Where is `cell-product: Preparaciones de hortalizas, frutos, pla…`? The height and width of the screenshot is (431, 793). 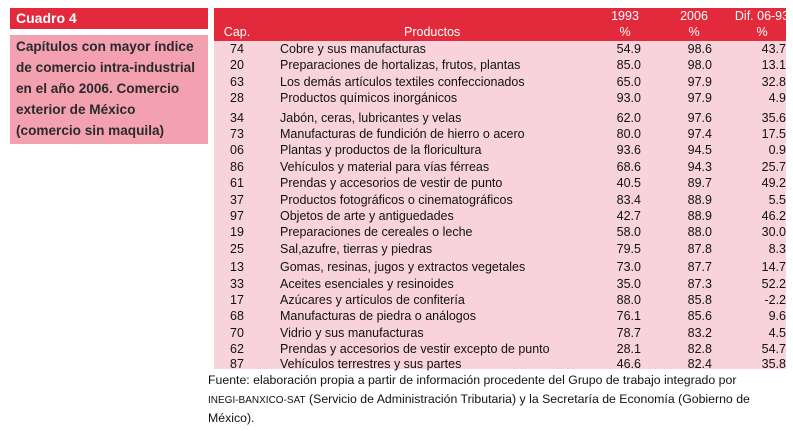
cell-product: Preparaciones de hortalizas, frutos, pla… is located at coordinates (400, 65).